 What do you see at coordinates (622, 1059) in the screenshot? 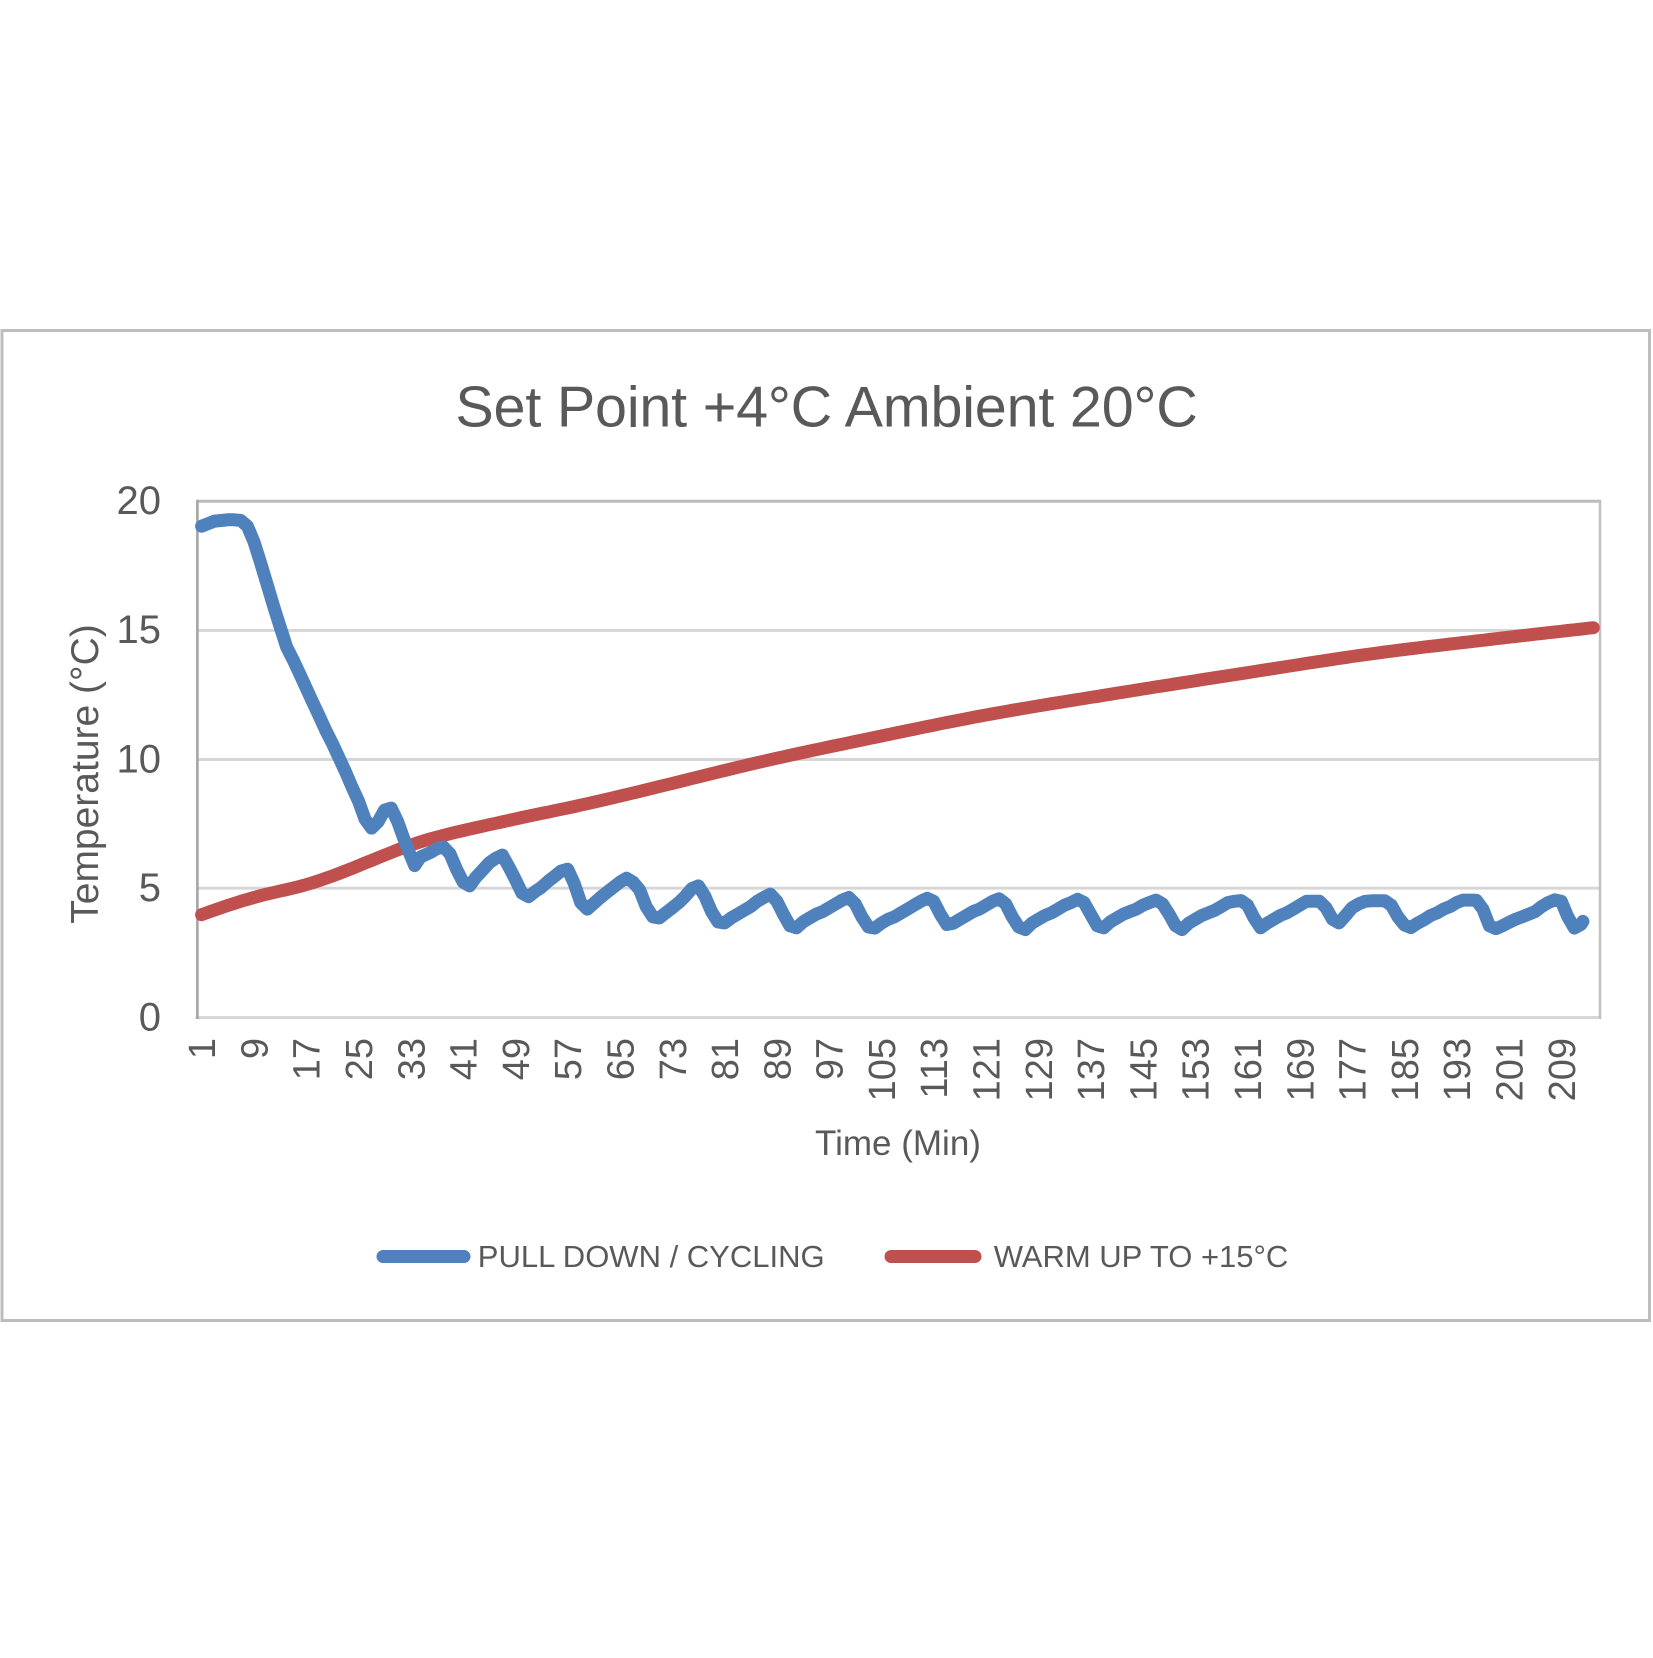
I see `svg-text: 65` at bounding box center [622, 1059].